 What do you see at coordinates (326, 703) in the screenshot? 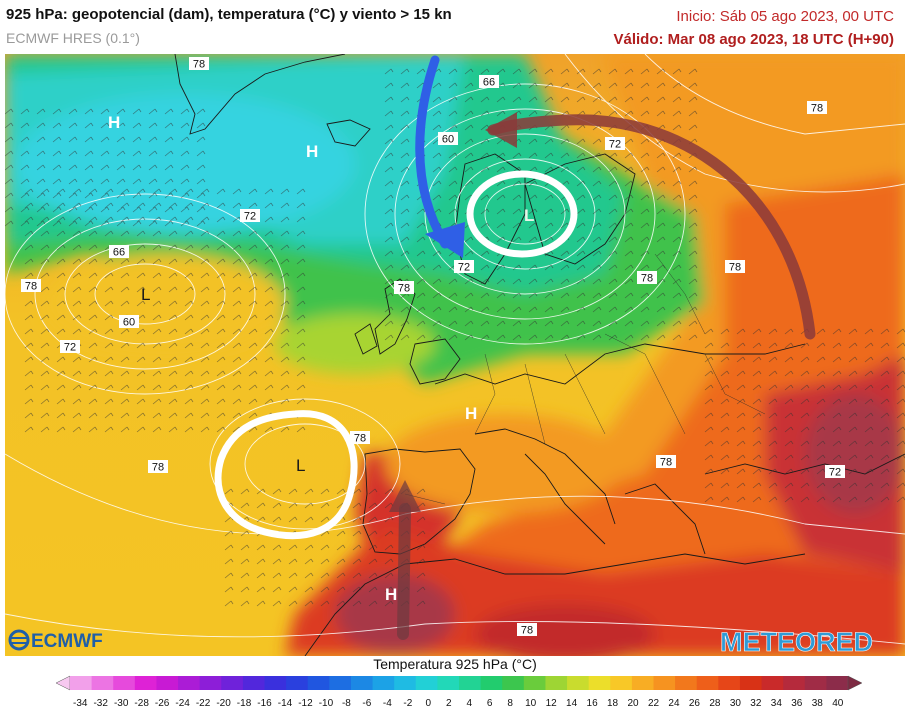
I see `colorbar-tick-label: -10` at bounding box center [326, 703].